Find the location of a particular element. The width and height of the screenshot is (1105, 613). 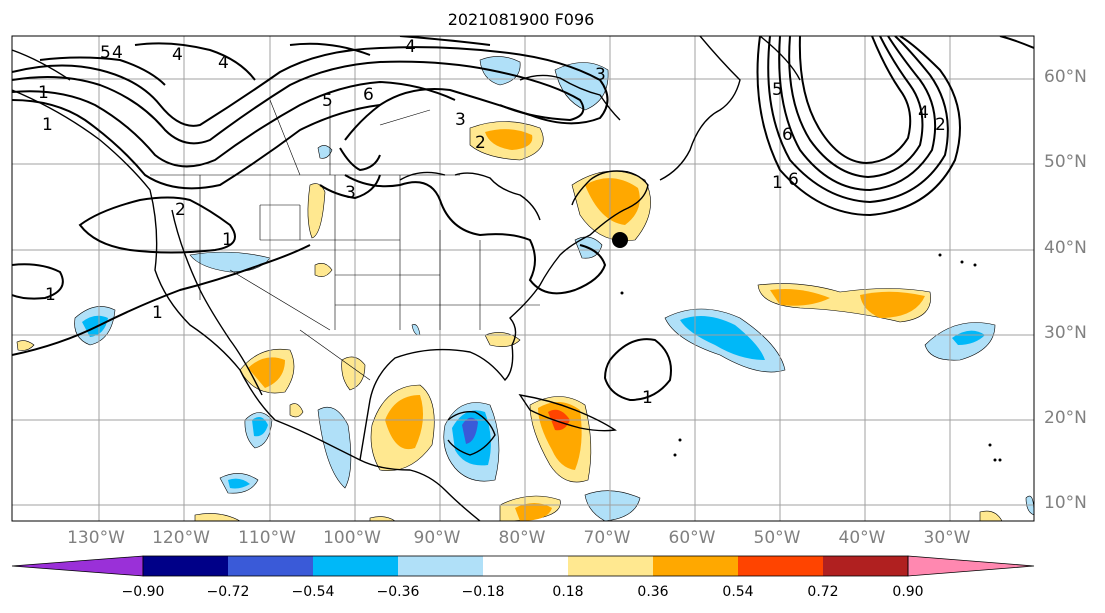

colorbar-tick-label: 0.72 is located at coordinates (823, 592).